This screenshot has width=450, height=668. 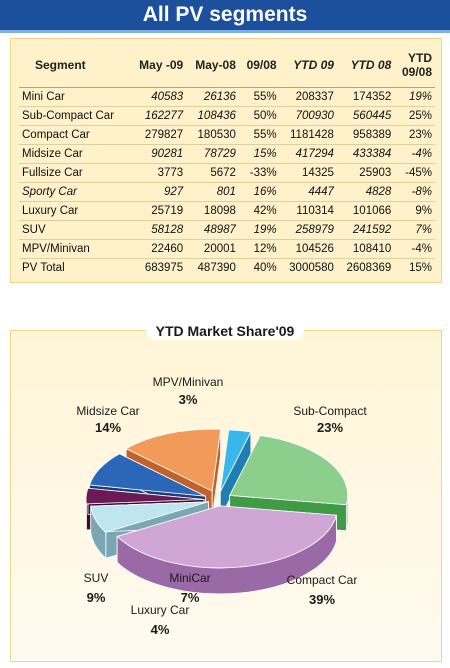 What do you see at coordinates (212, 249) in the screenshot?
I see `cell-may08: 20001` at bounding box center [212, 249].